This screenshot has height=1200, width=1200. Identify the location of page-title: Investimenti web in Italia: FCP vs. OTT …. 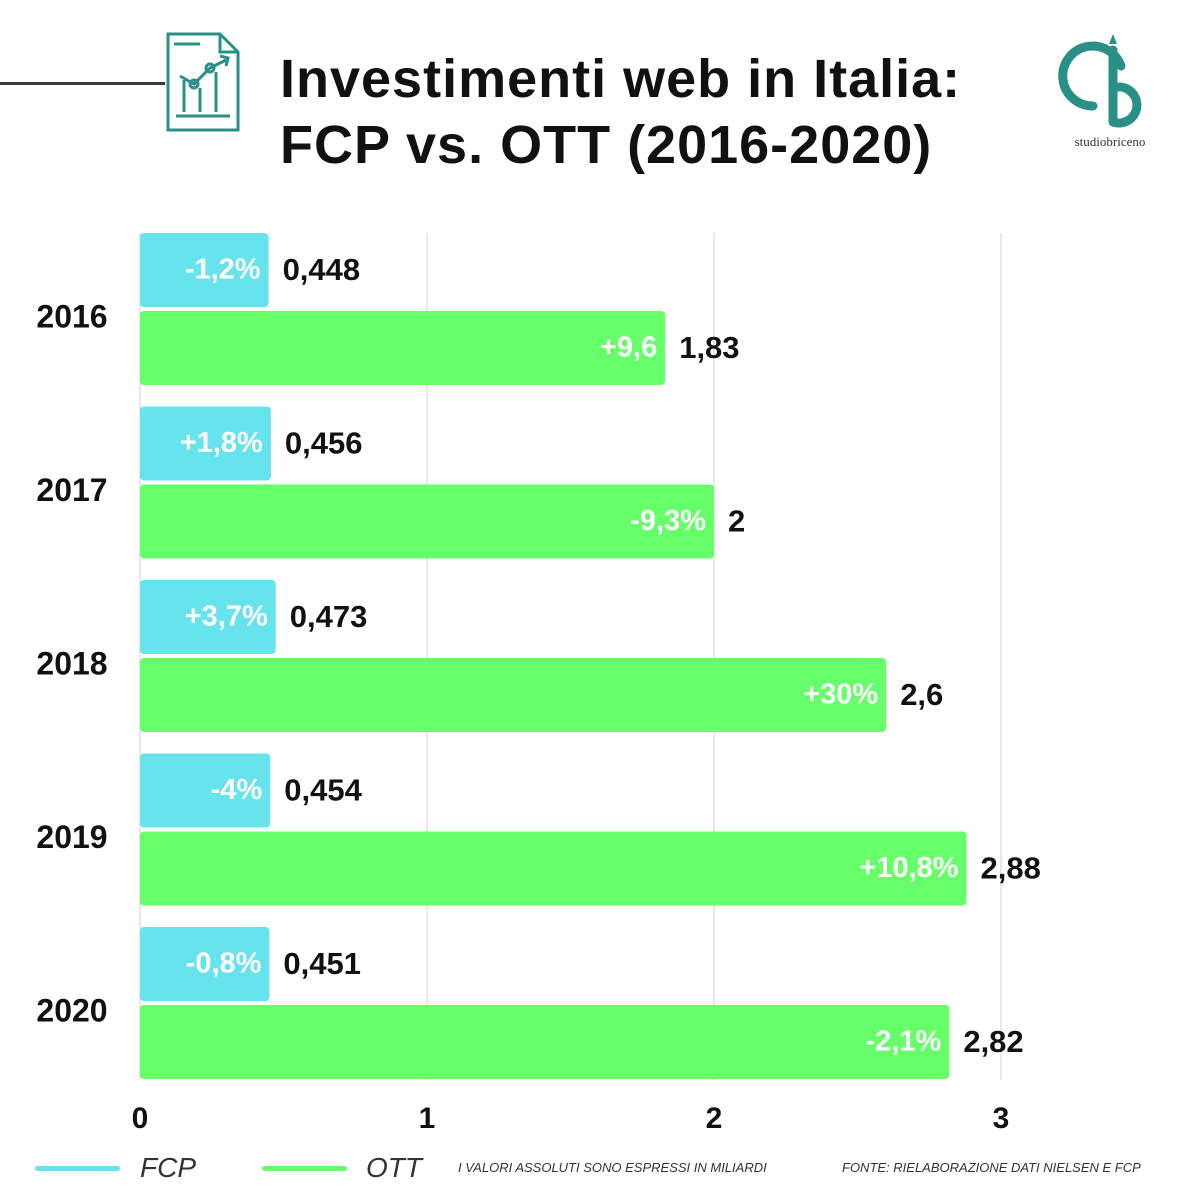
(620, 112).